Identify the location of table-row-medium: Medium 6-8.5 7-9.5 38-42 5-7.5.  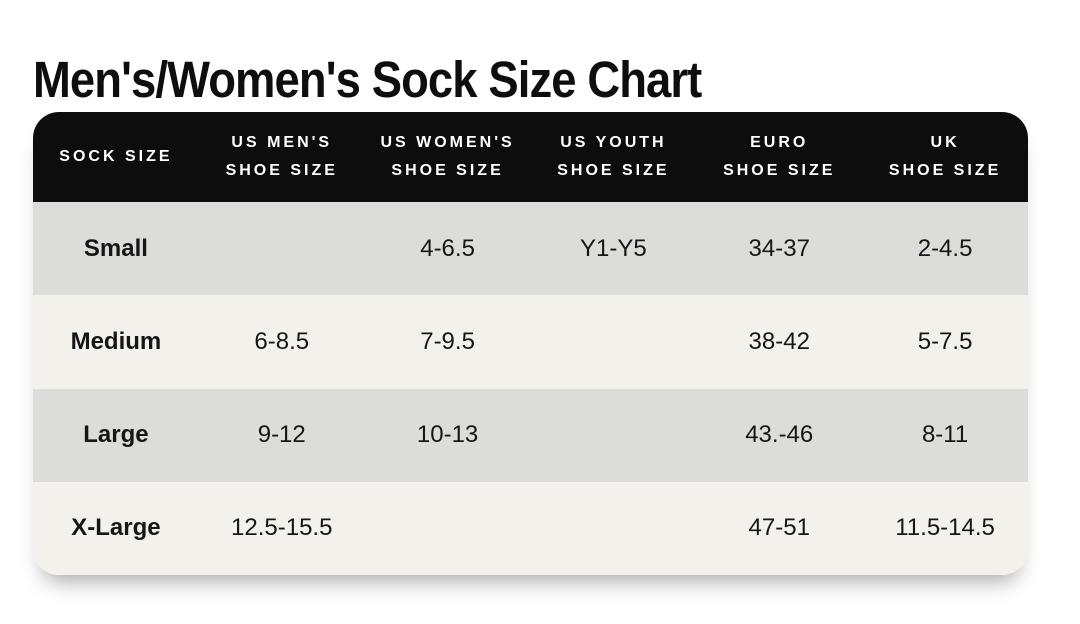
(530, 342).